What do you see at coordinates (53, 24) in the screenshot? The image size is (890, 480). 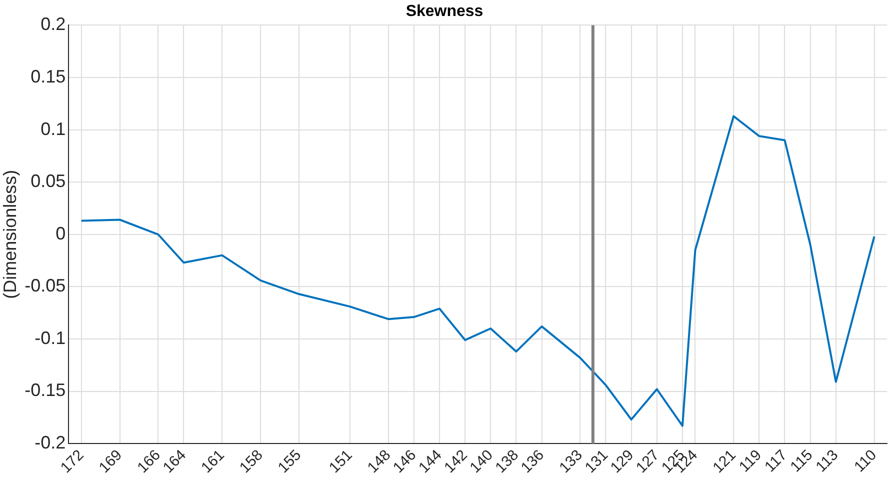 I see `y-tick-label: 0.2` at bounding box center [53, 24].